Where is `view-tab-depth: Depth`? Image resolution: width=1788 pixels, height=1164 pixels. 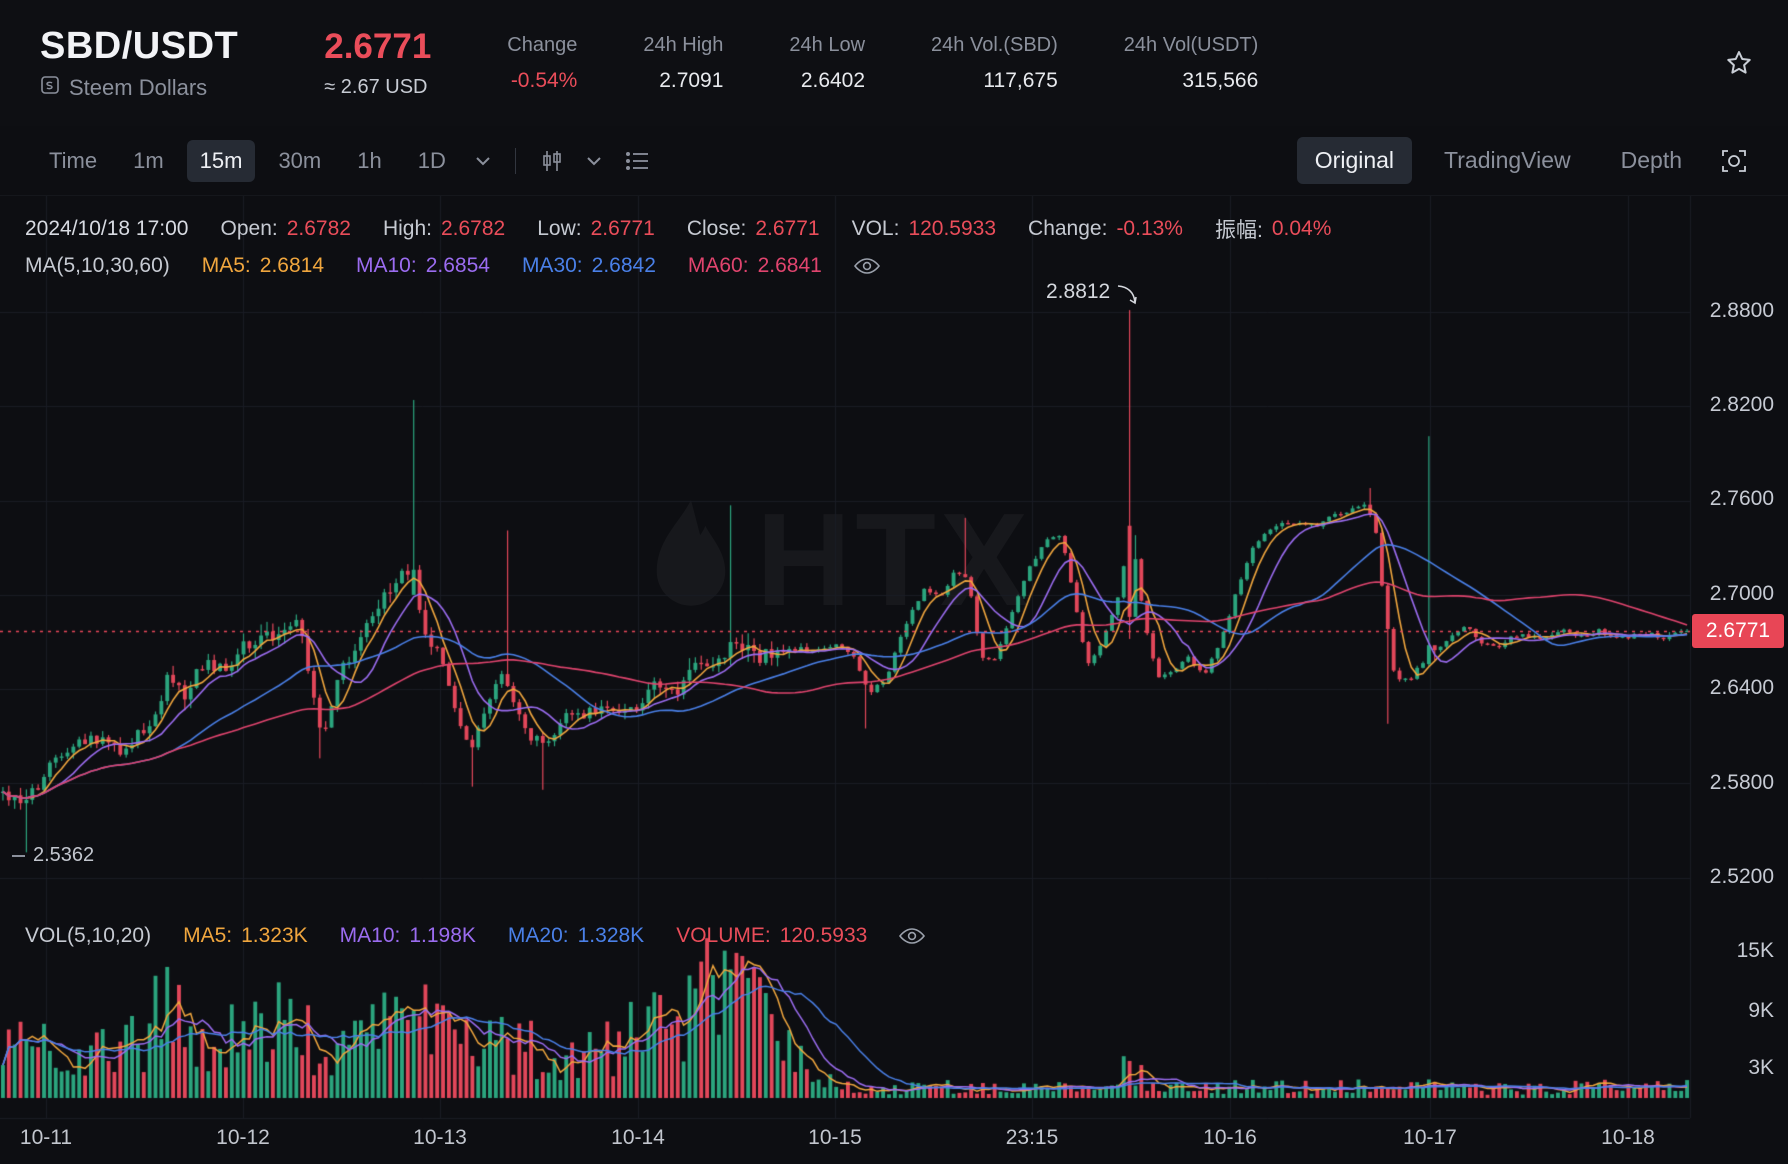 view-tab-depth: Depth is located at coordinates (1651, 160).